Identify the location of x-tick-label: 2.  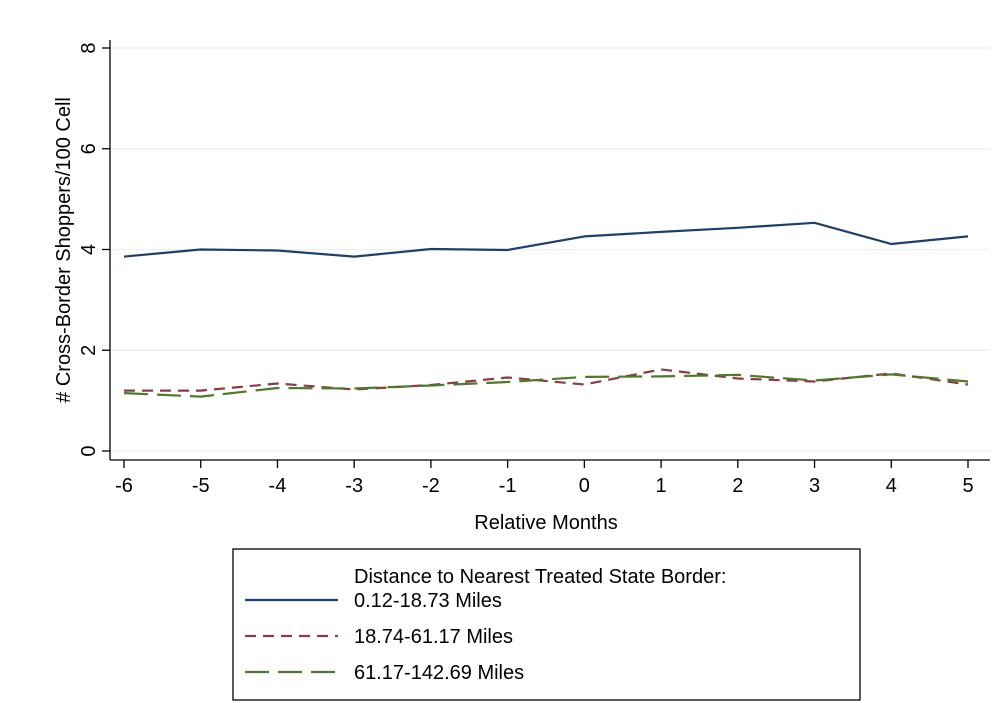
(737, 486).